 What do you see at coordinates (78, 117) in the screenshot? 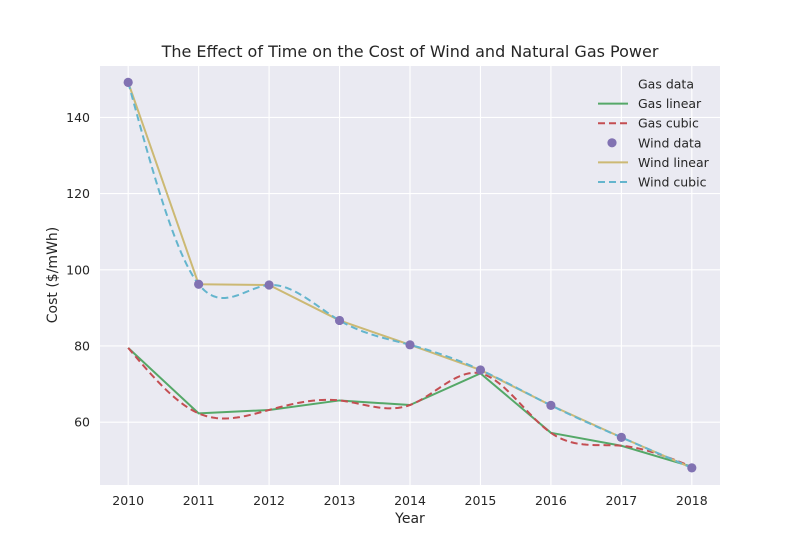
I see `y-tick-label: 140` at bounding box center [78, 117].